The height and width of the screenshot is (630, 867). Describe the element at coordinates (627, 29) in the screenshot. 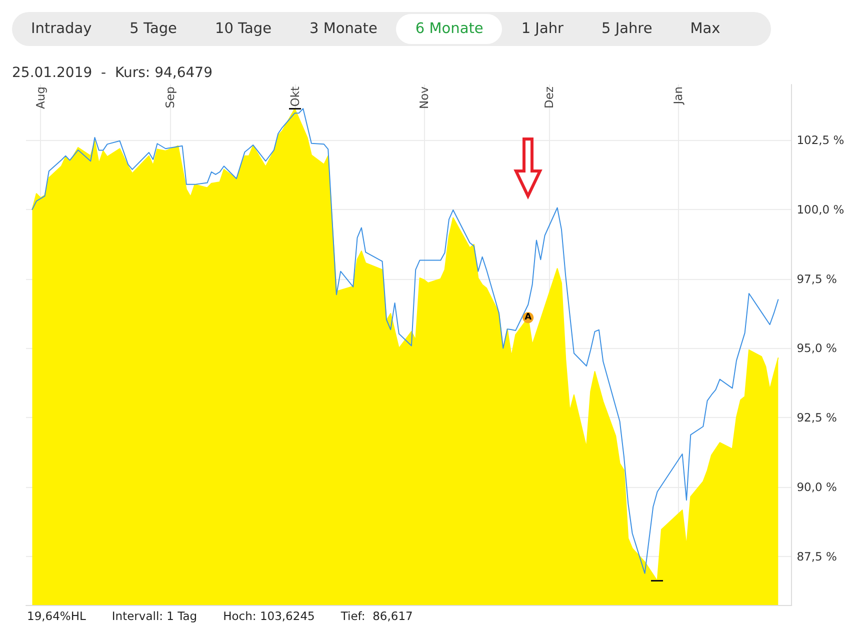

I see `tab-label: 5 Jahre` at that location.